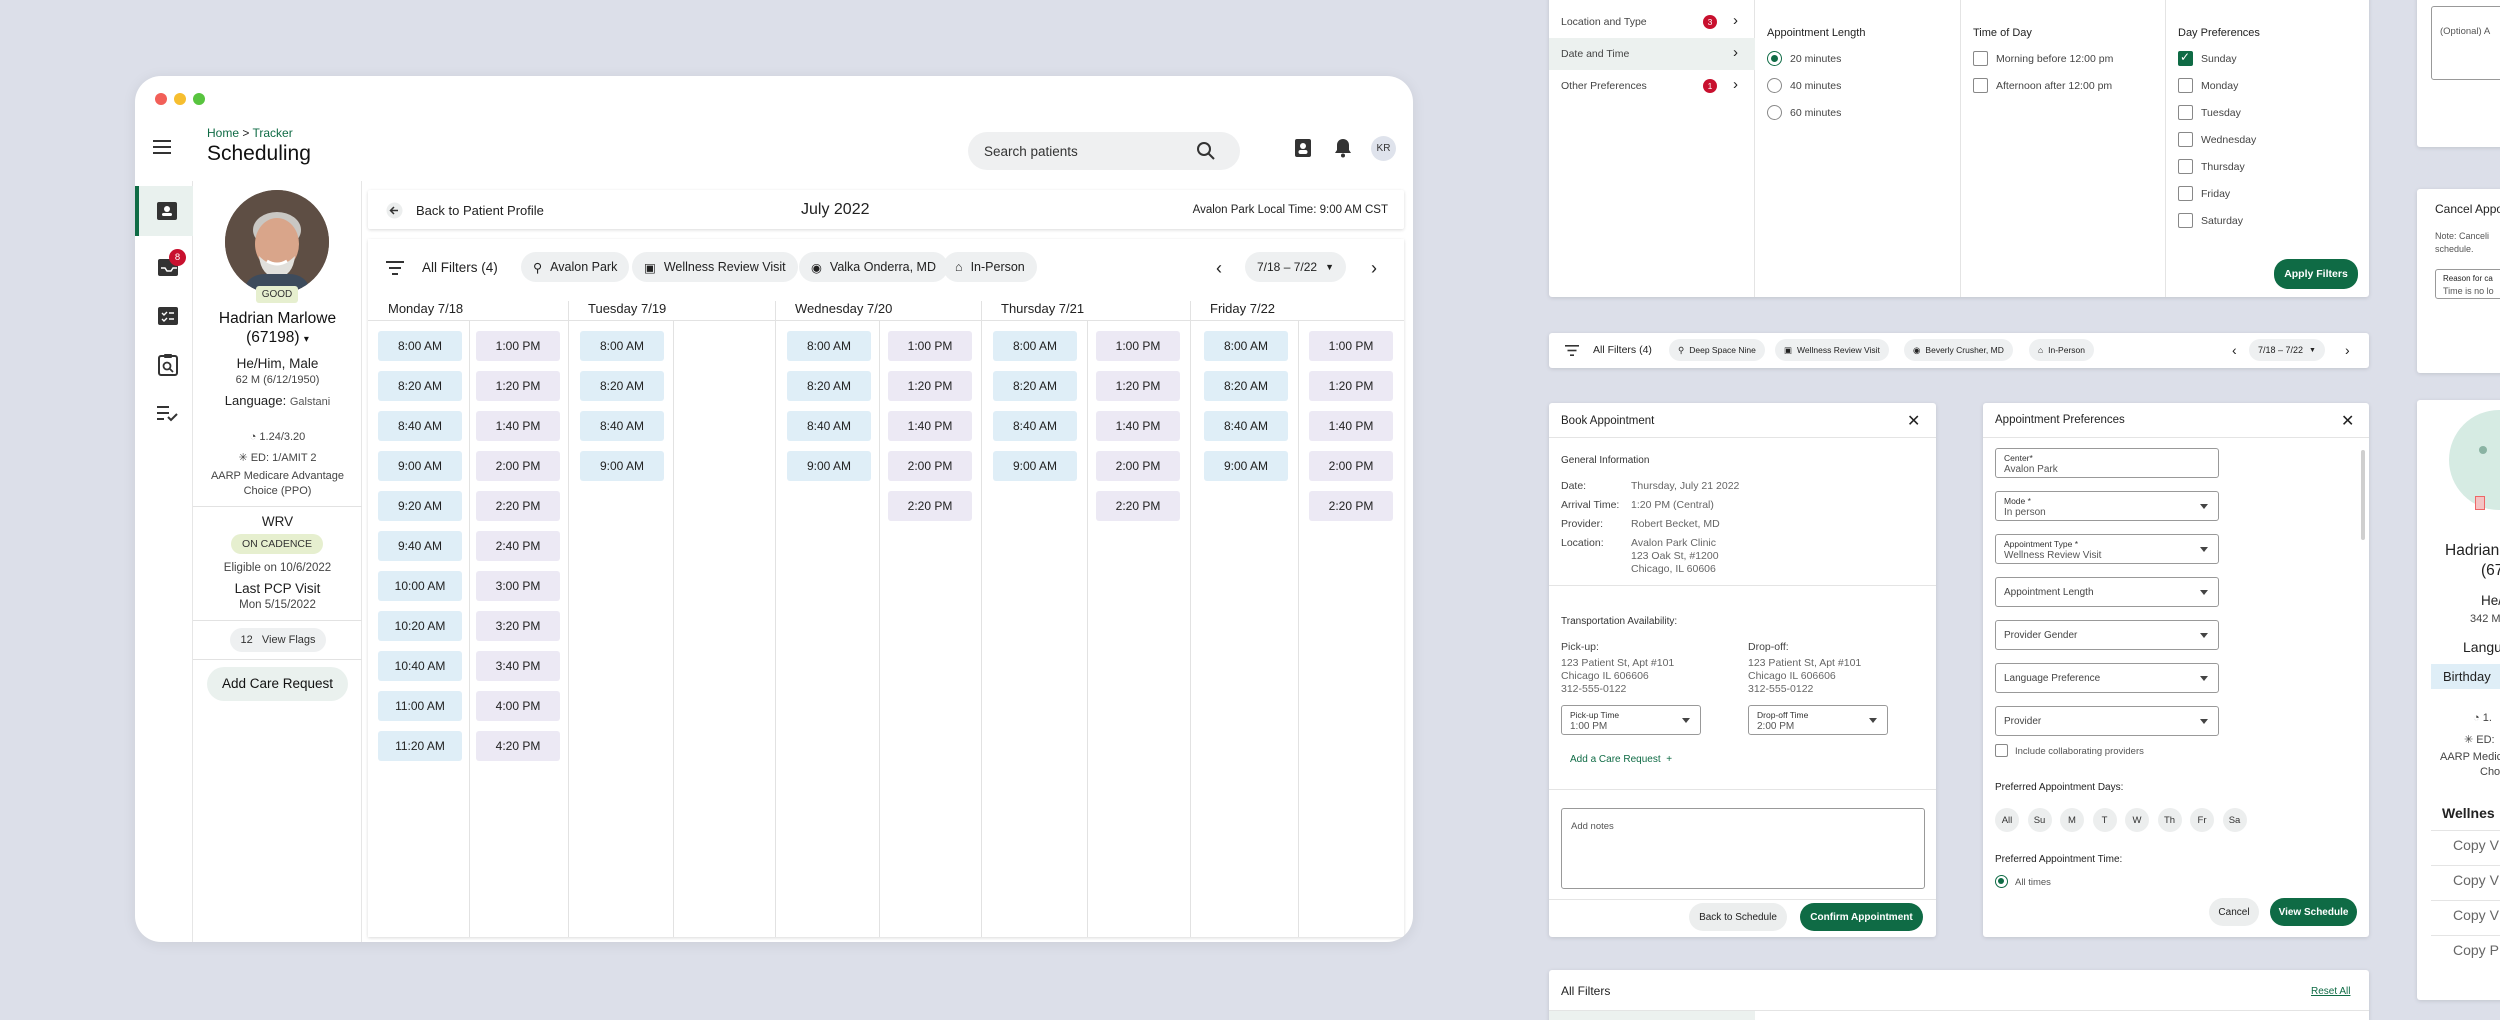  I want to click on day-pill: M, so click(2072, 820).